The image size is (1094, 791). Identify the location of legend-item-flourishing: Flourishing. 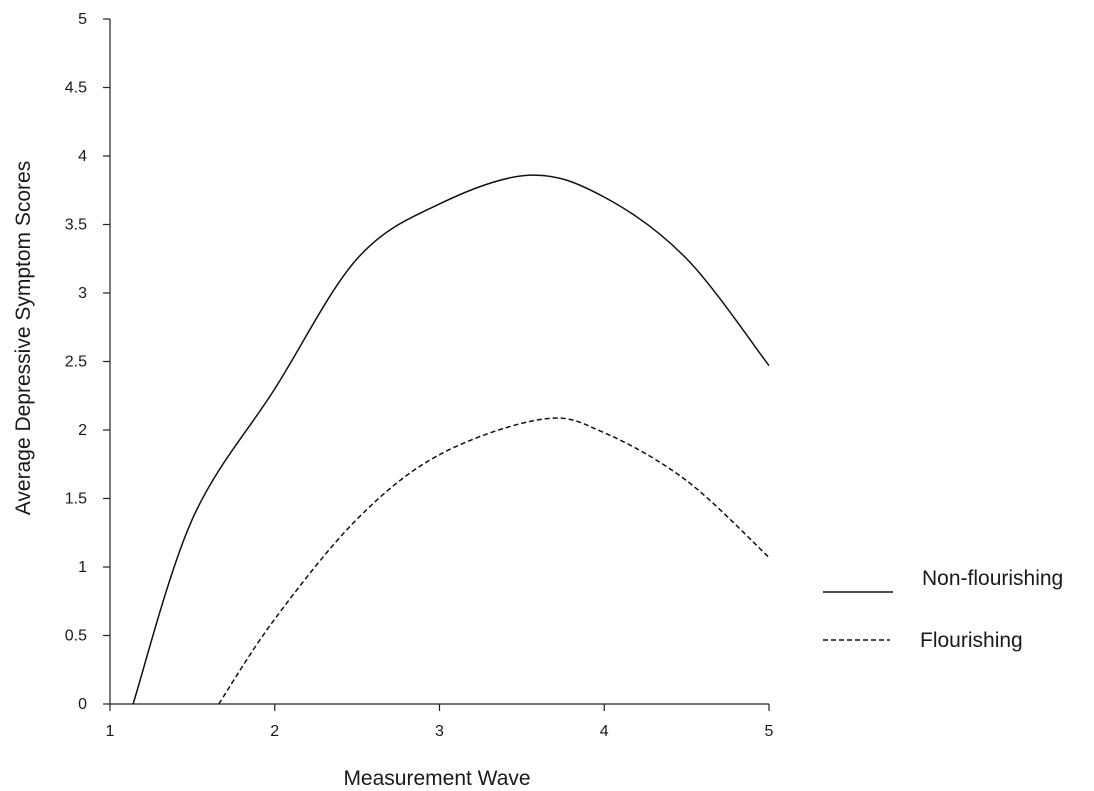
(923, 640).